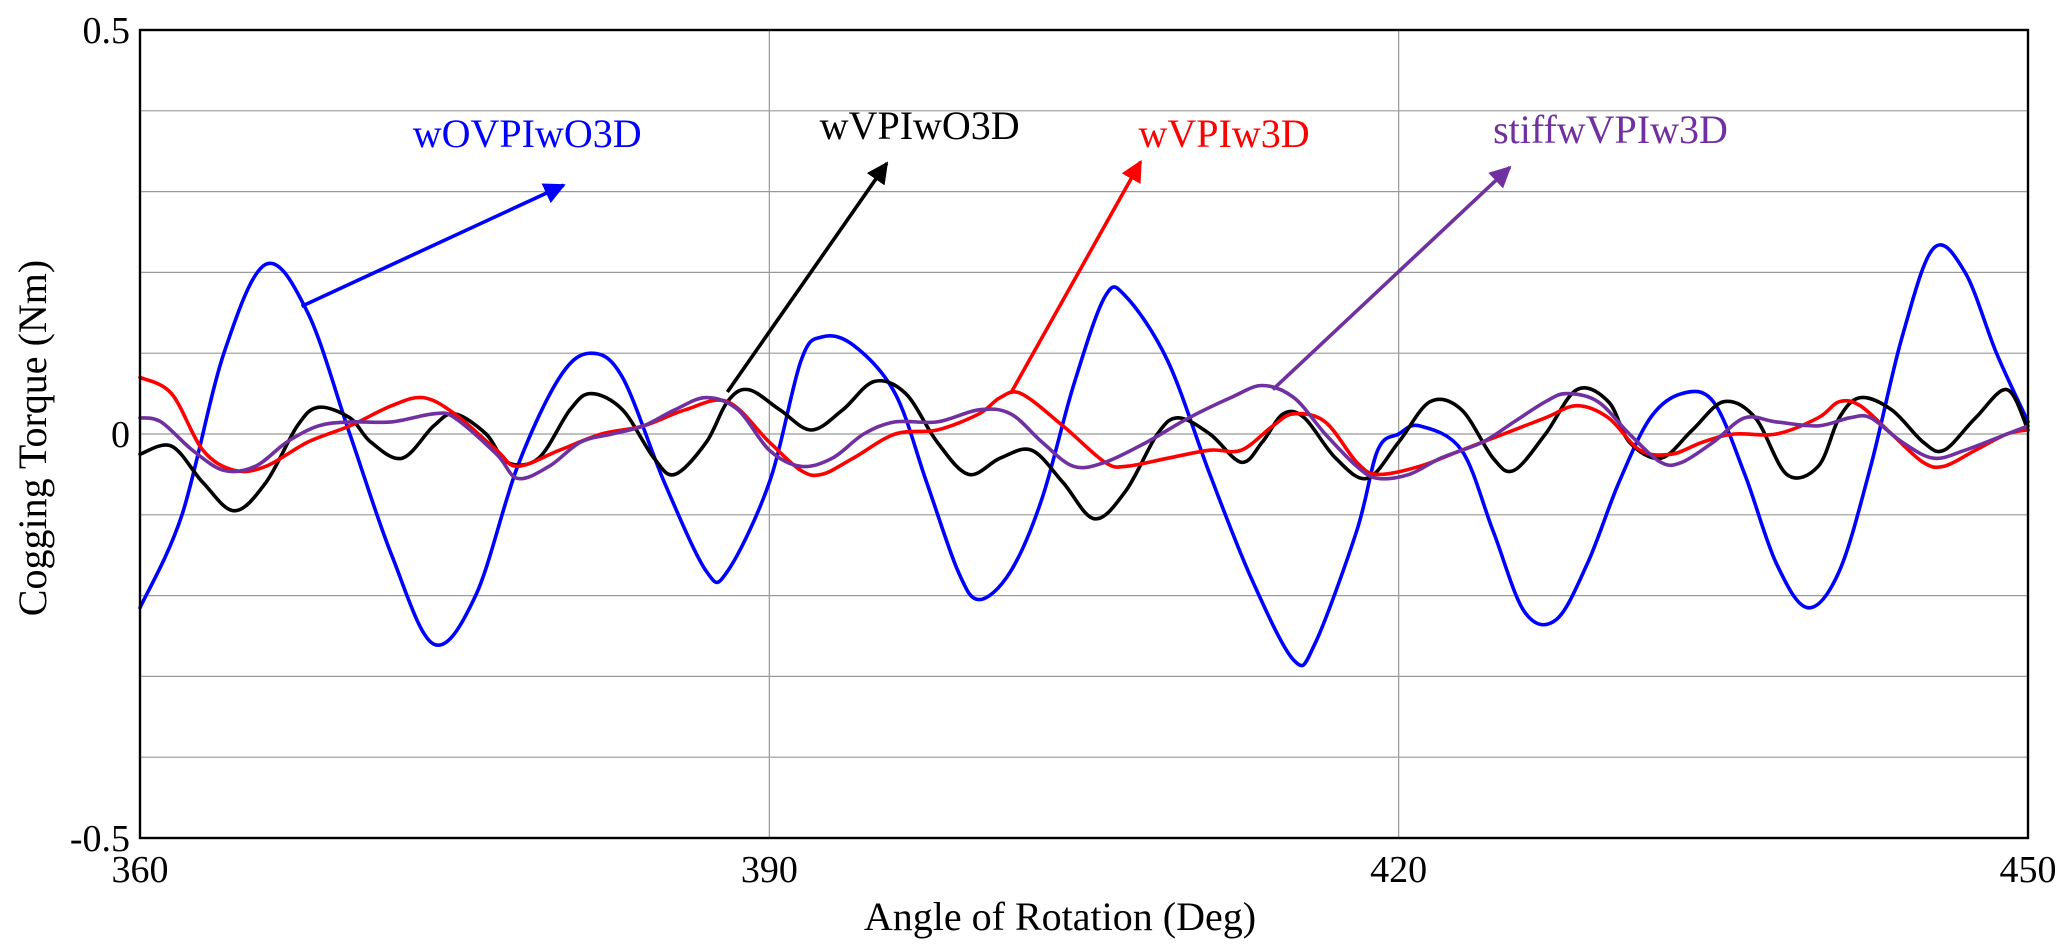 The height and width of the screenshot is (952, 2068). I want to click on y-axis-title: Cogging Torque (Nm), so click(32, 438).